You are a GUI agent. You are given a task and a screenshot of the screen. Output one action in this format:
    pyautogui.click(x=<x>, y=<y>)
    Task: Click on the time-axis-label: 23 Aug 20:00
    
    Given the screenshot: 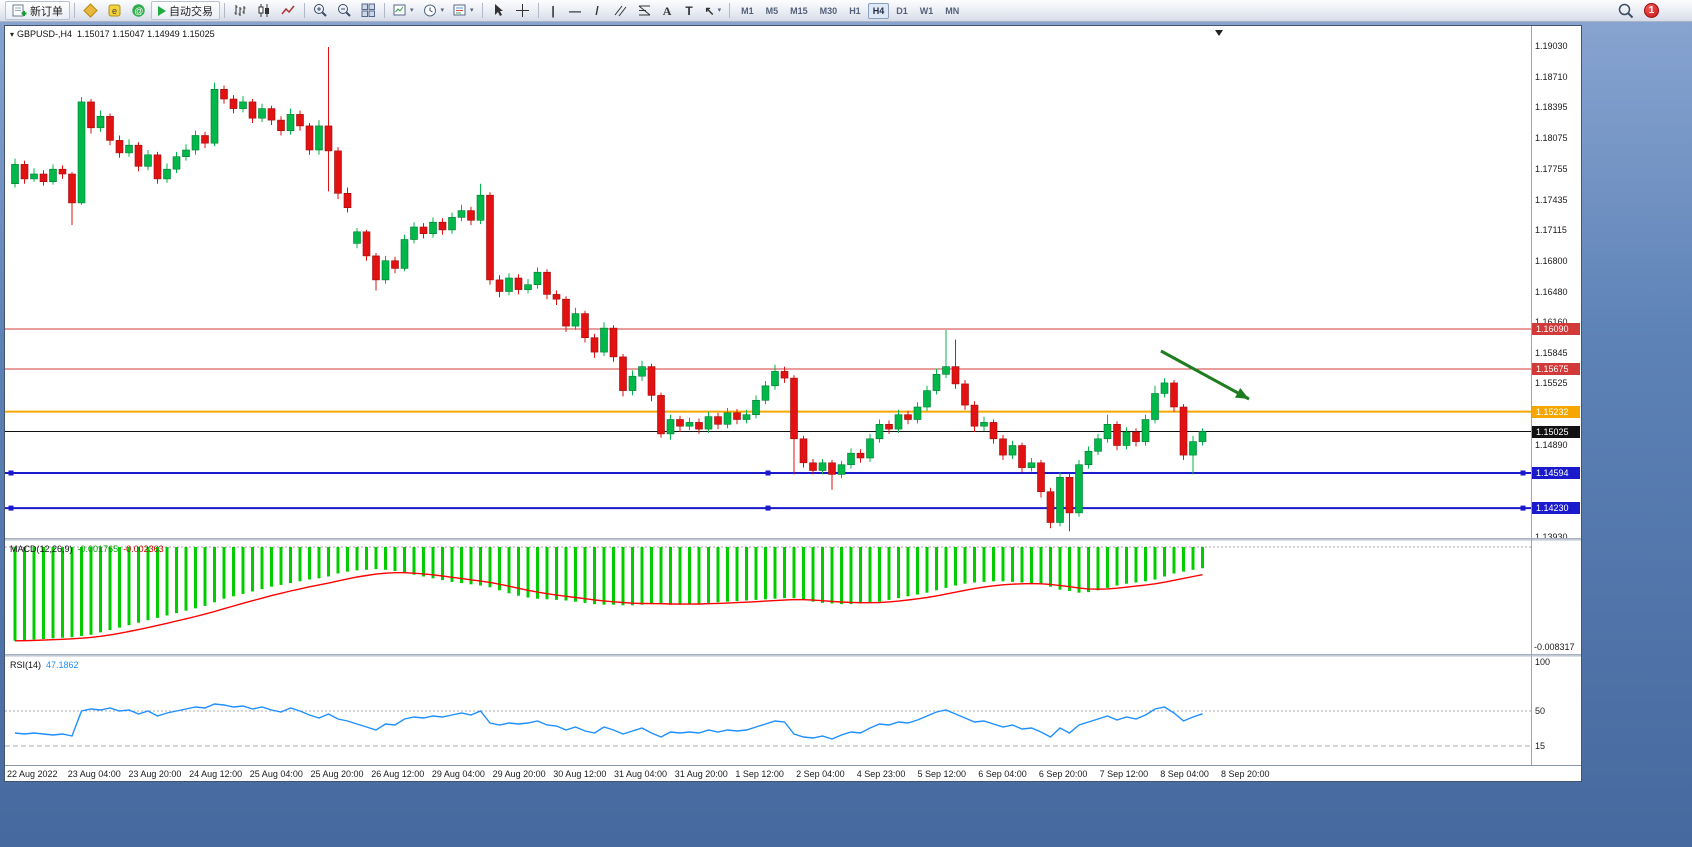 What is the action you would take?
    pyautogui.click(x=155, y=774)
    